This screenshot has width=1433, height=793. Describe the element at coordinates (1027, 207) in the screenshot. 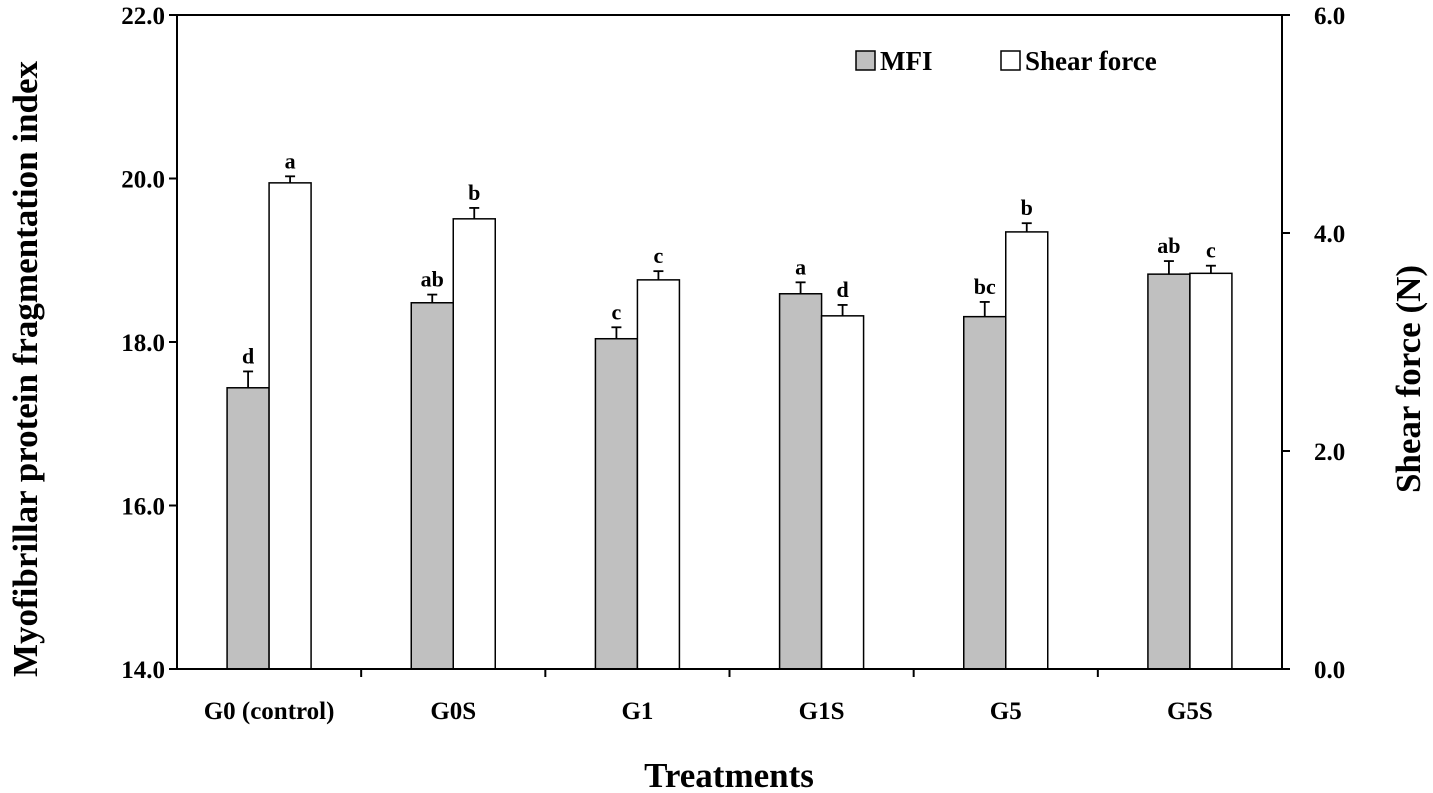

I see `shear-force-significance-label-4: b` at that location.